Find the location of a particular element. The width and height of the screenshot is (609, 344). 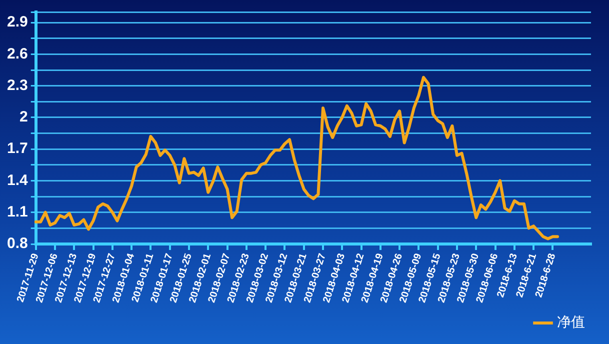

y-tick-label: 1.4 is located at coordinates (17, 180).